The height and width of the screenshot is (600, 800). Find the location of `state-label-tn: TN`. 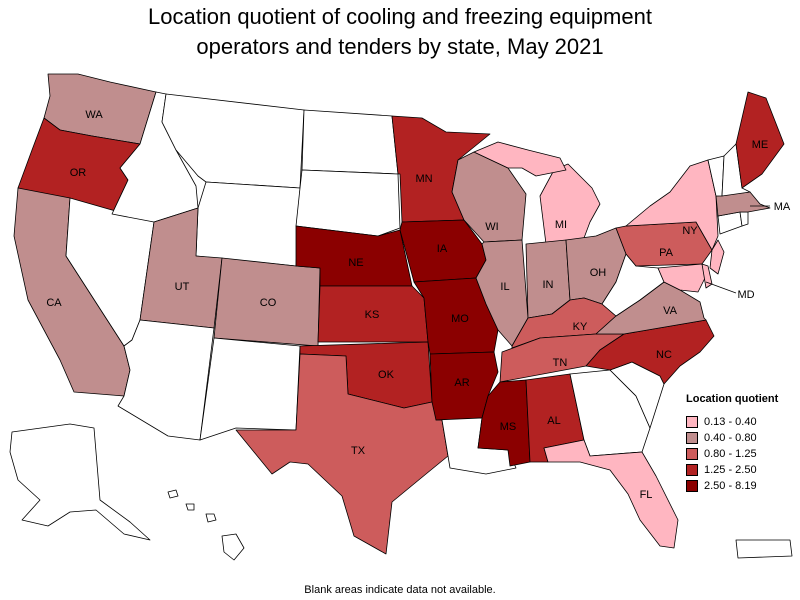

state-label-tn: TN is located at coordinates (560, 363).